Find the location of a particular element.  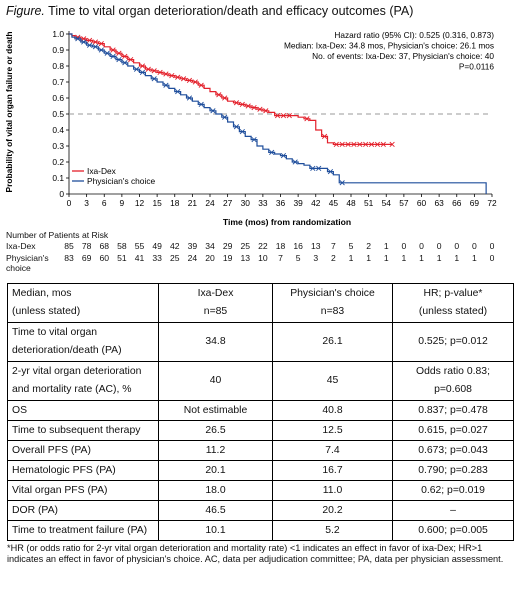

risk-cell: 22 is located at coordinates (263, 246).